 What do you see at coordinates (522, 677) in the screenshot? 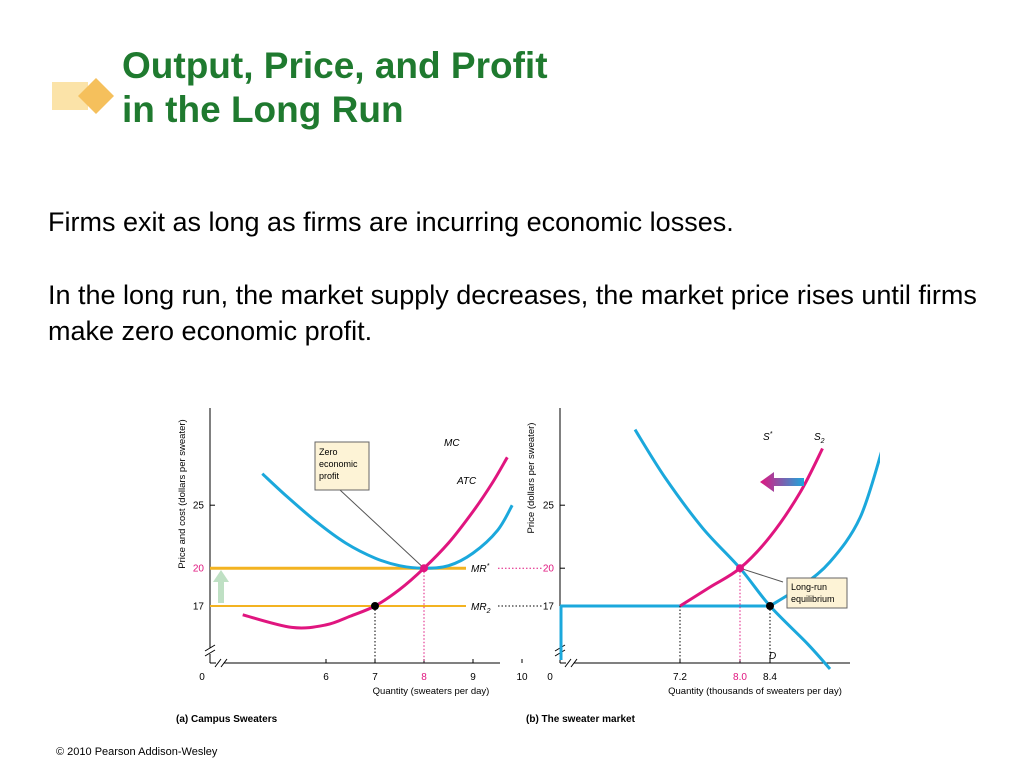
I see `x-tick-label: 10` at bounding box center [522, 677].